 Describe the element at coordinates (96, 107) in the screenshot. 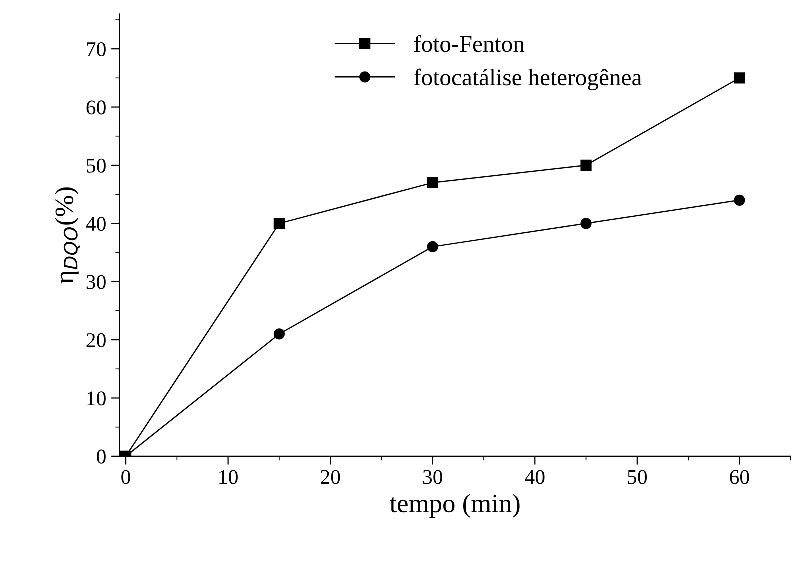

I see `y-tick-label: 60` at that location.